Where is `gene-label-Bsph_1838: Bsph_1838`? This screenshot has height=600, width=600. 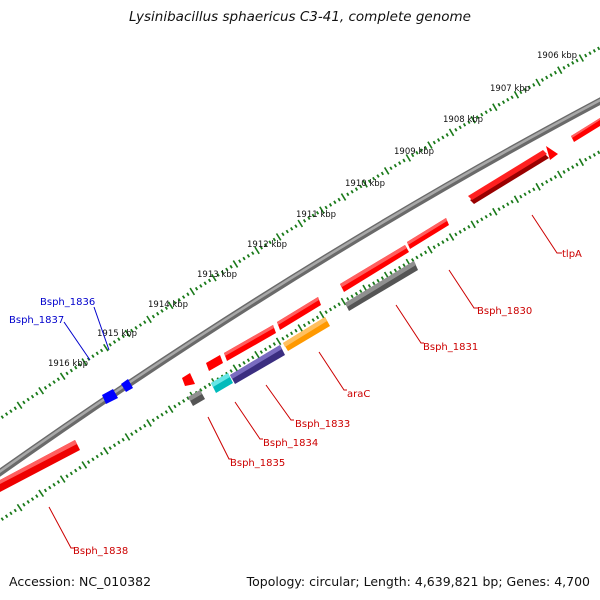
gene-label-Bsph_1838: Bsph_1838 is located at coordinates (100, 551).